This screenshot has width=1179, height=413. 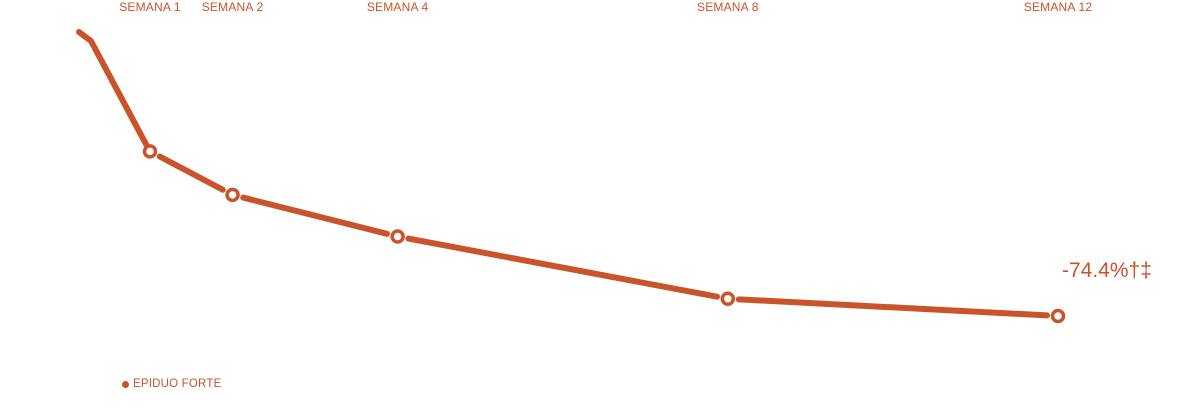 I want to click on legend-label: EPIDUO FORTE, so click(x=177, y=384).